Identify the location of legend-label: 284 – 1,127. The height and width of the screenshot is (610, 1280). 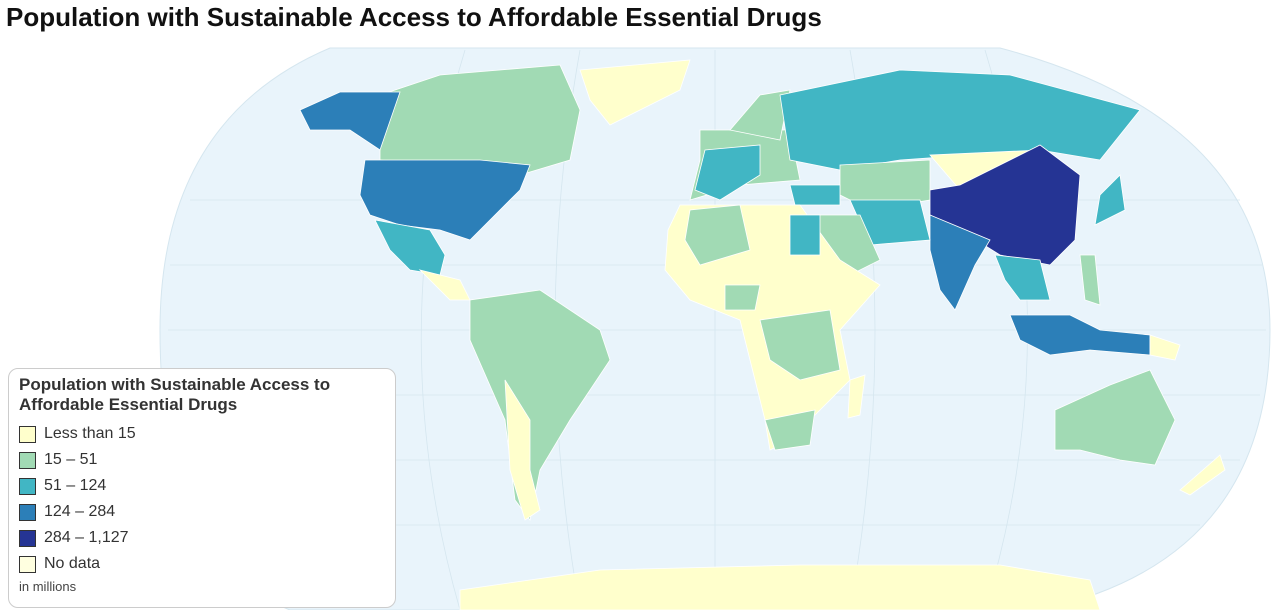
(86, 537).